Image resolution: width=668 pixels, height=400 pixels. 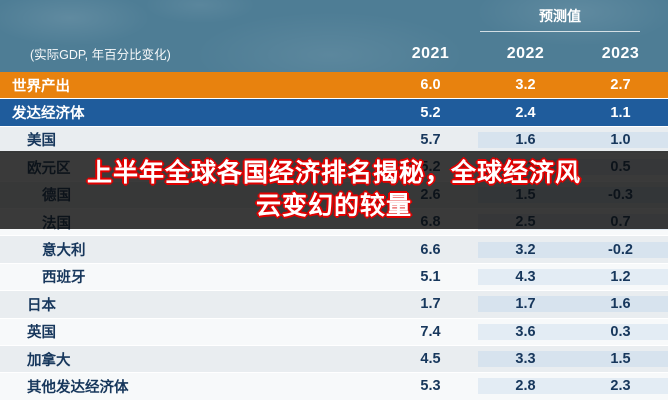 What do you see at coordinates (41, 141) in the screenshot?
I see `row-label: 美国` at bounding box center [41, 141].